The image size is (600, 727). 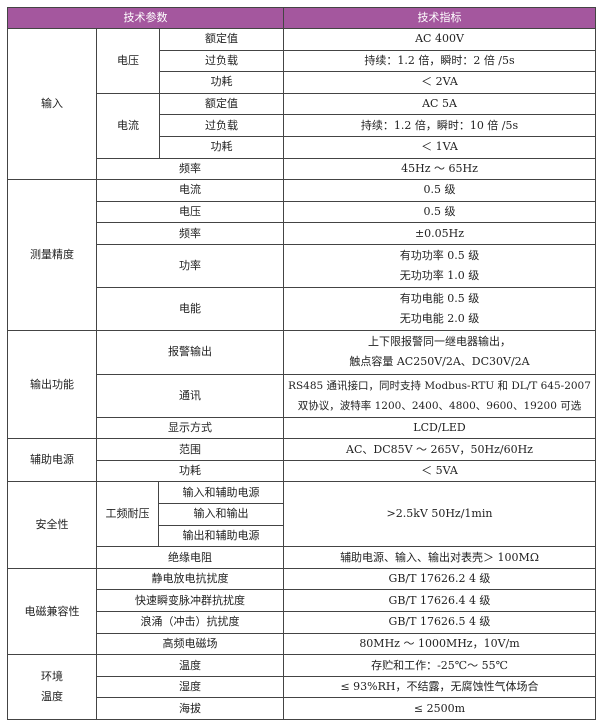 I want to click on table-row: 安全性 工频耐压 输入和辅助电源 >2.5kV 50Hz/1min, so click(x=301, y=525).